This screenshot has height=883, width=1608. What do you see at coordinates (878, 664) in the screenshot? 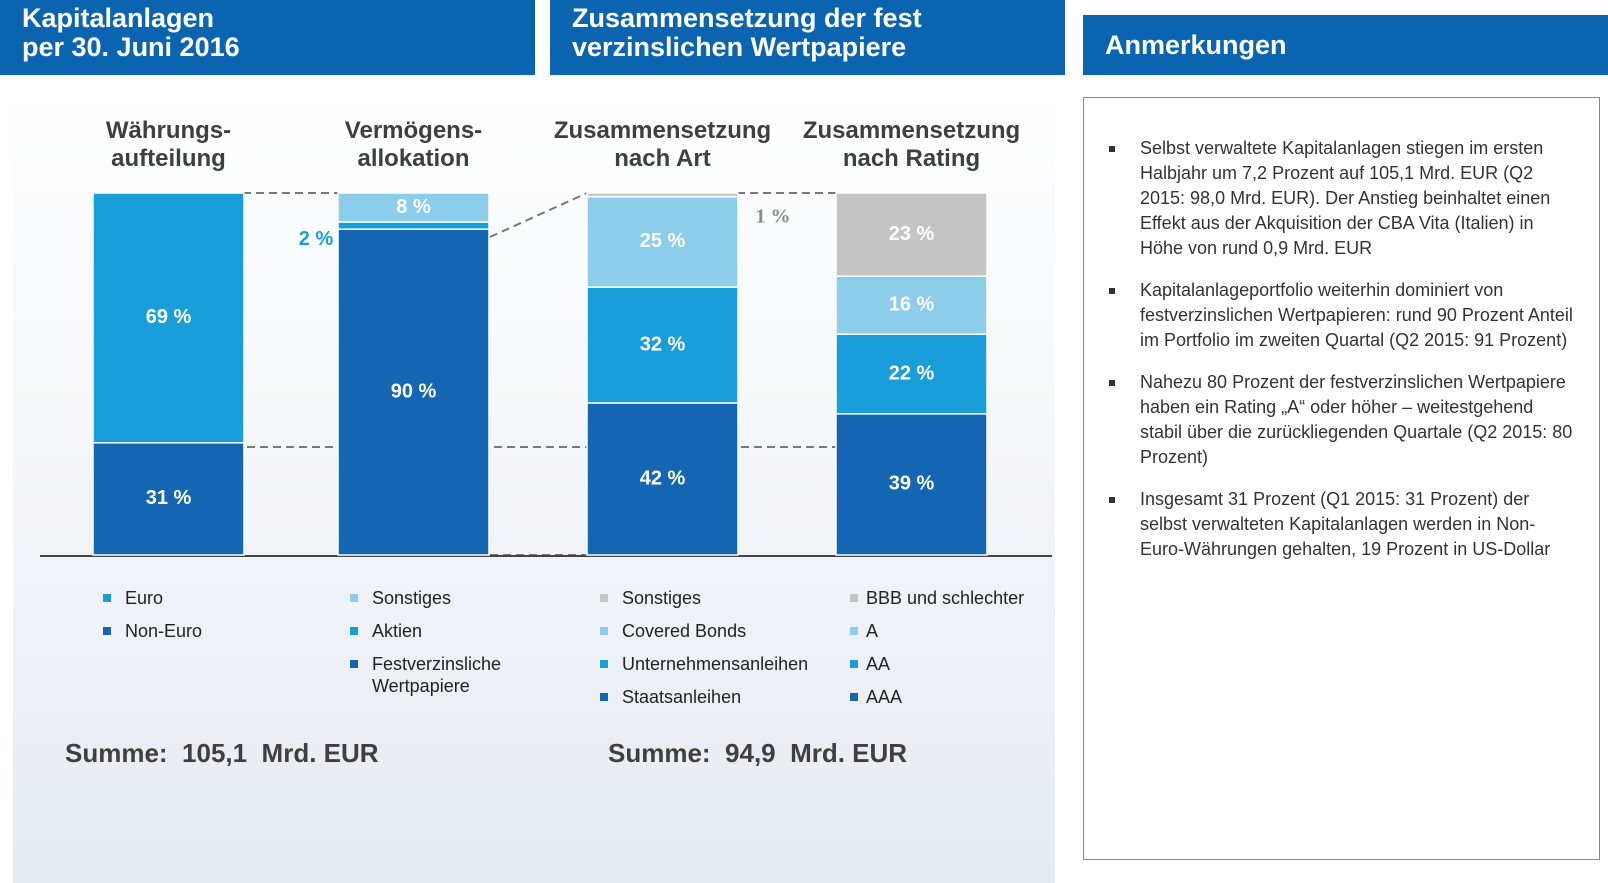
I see `legend-label: AA` at bounding box center [878, 664].